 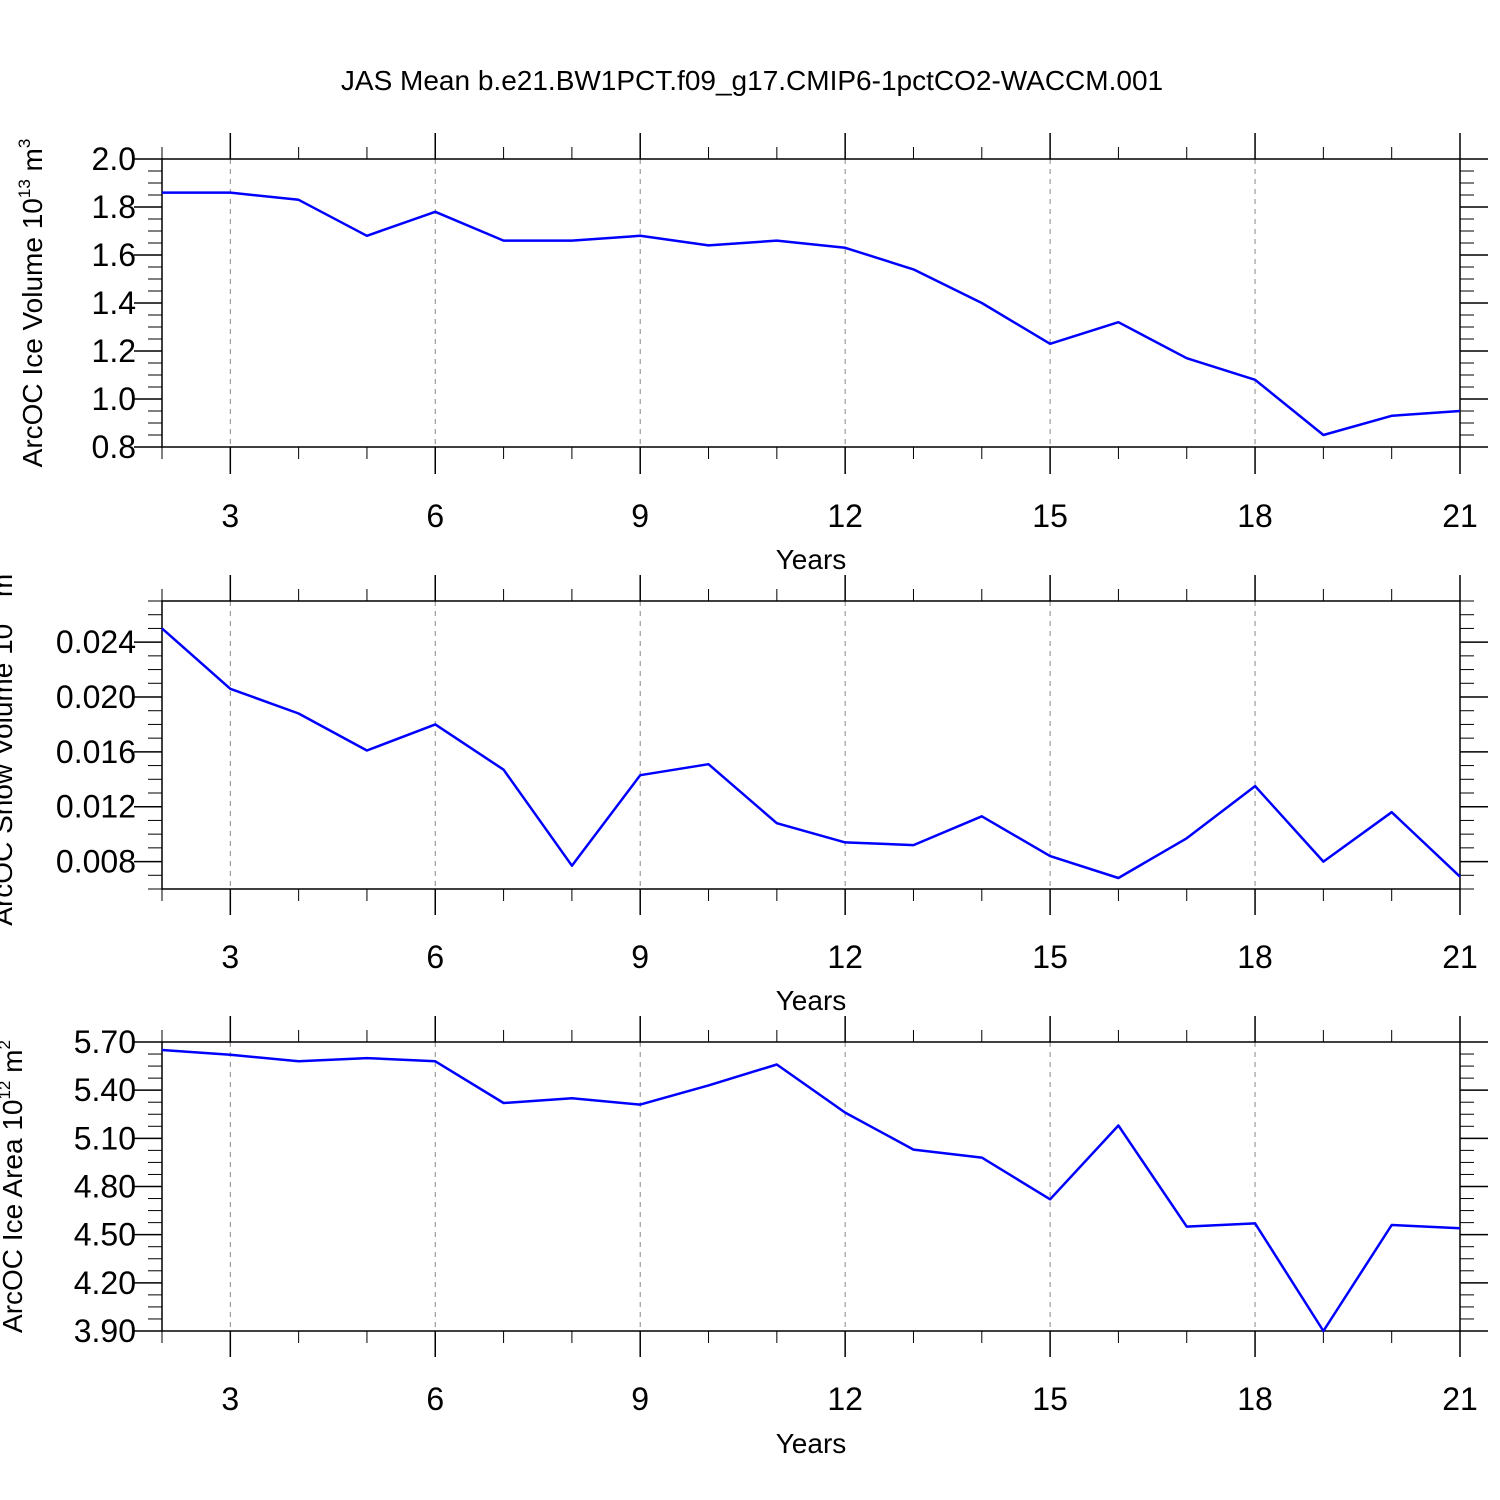 I want to click on y-axis-label: ArcOC Ice Area 1012 m2, so click(x=14, y=1186).